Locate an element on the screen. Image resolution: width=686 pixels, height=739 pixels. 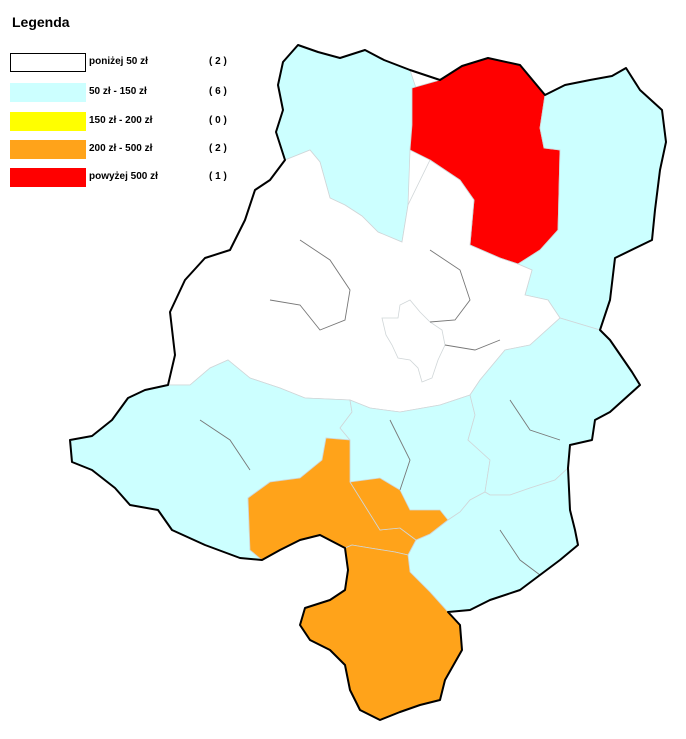
legend-item-below-50: poniżej 50 zł ( 2 ) is located at coordinates (130, 63).